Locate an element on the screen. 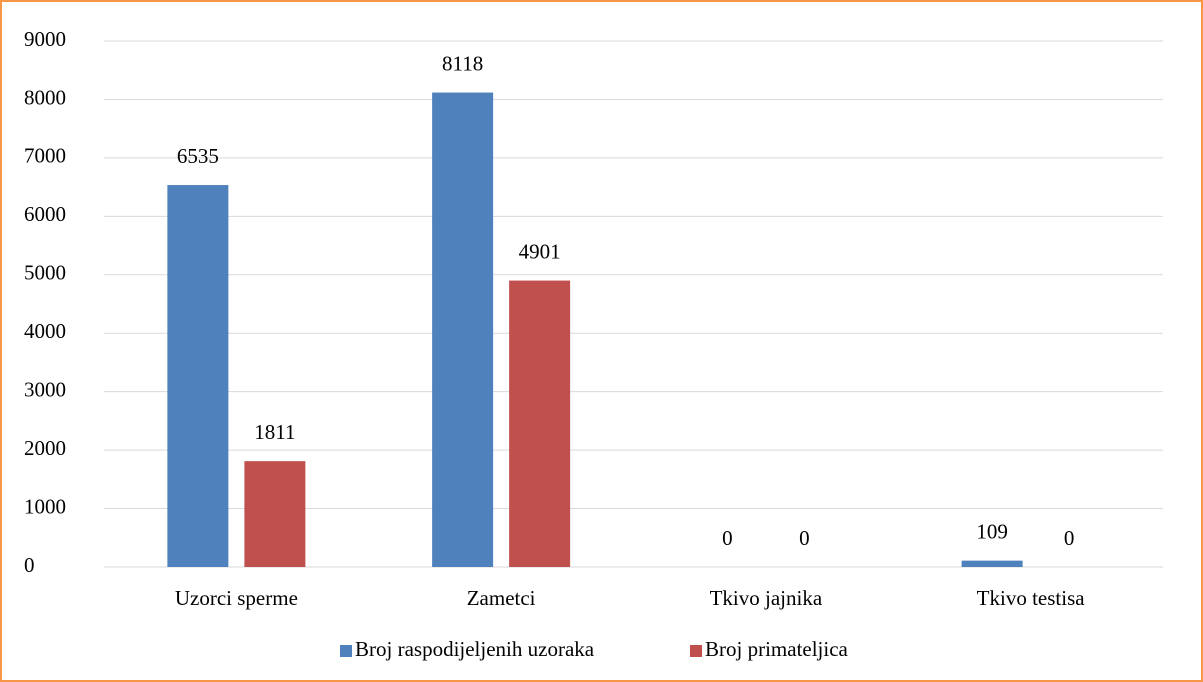 The image size is (1203, 682). y-tick-label: 3000 is located at coordinates (45, 389).